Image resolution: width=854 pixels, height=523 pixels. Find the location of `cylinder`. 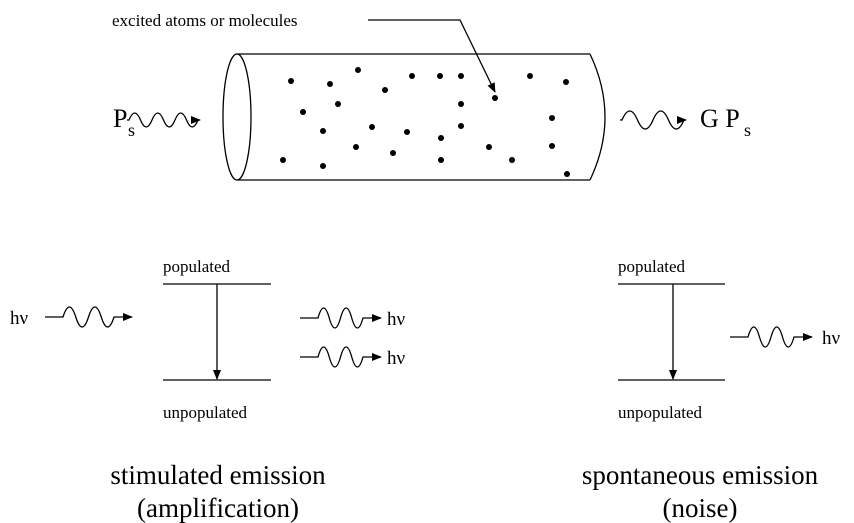

cylinder is located at coordinates (414, 117).